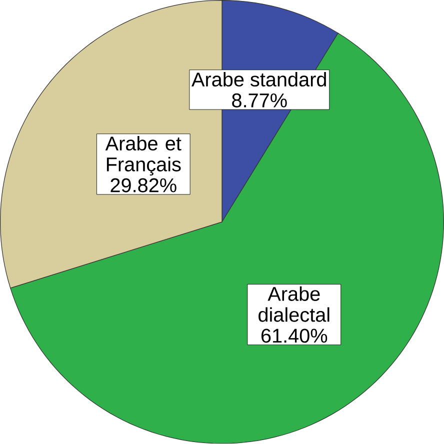 The image size is (444, 444). What do you see at coordinates (259, 100) in the screenshot?
I see `data-label: 8.77%` at bounding box center [259, 100].